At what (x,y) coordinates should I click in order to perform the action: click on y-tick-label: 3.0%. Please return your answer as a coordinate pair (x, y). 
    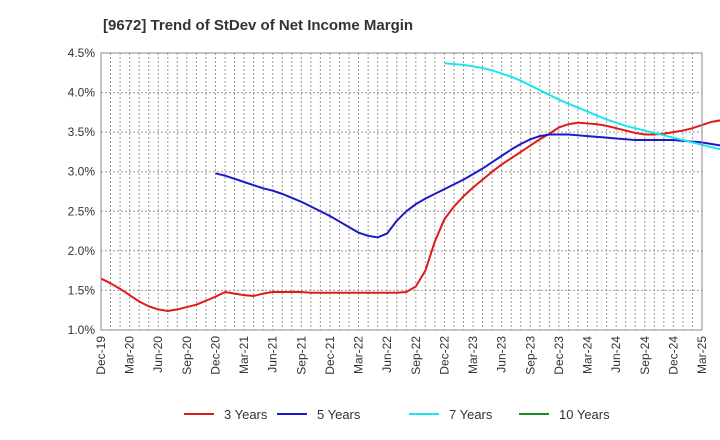
    Looking at the image, I should click on (82, 172).